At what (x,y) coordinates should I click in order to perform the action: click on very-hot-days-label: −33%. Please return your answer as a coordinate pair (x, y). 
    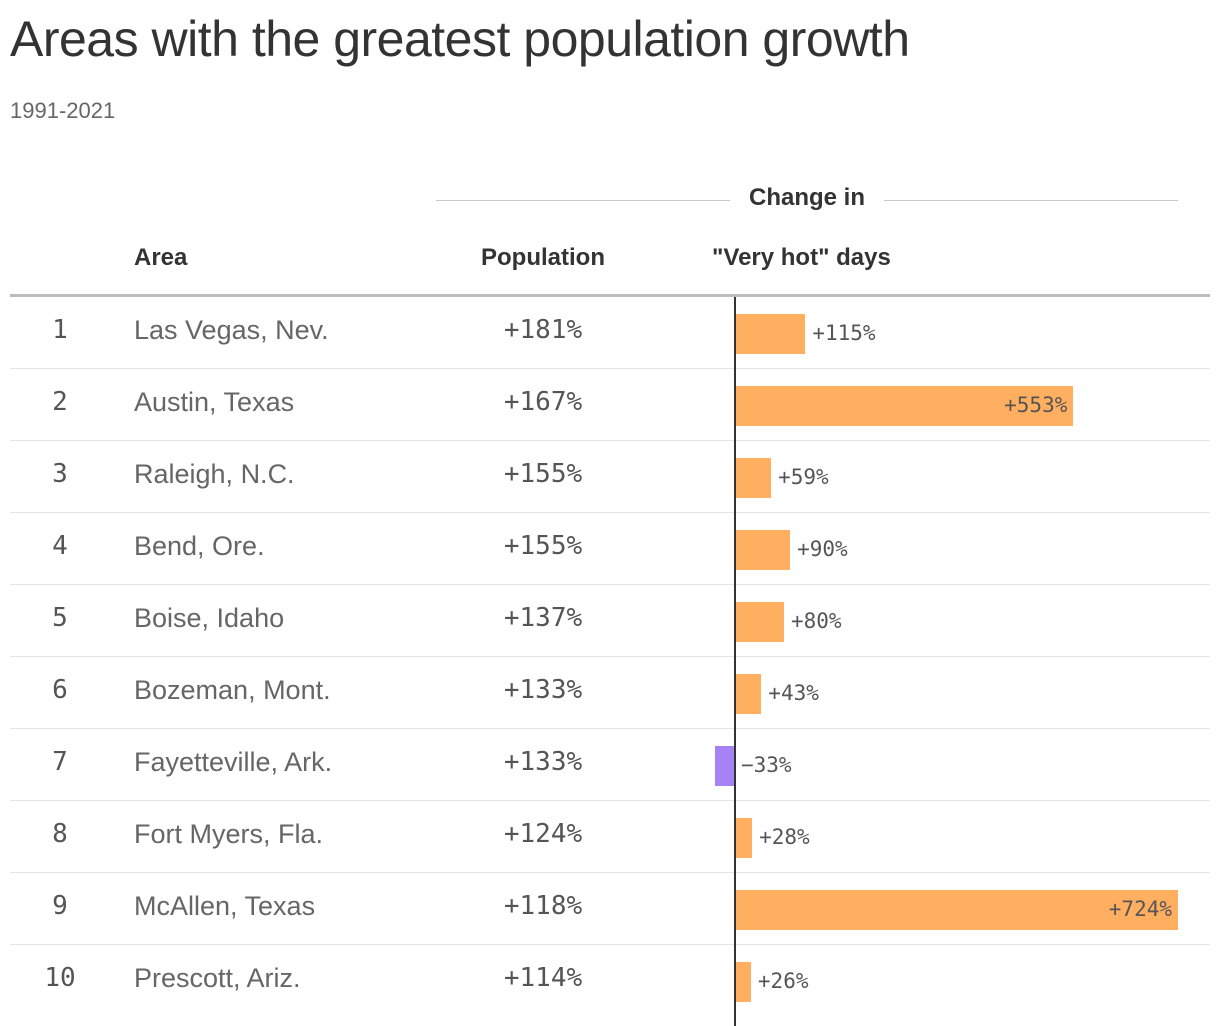
    Looking at the image, I should click on (766, 765).